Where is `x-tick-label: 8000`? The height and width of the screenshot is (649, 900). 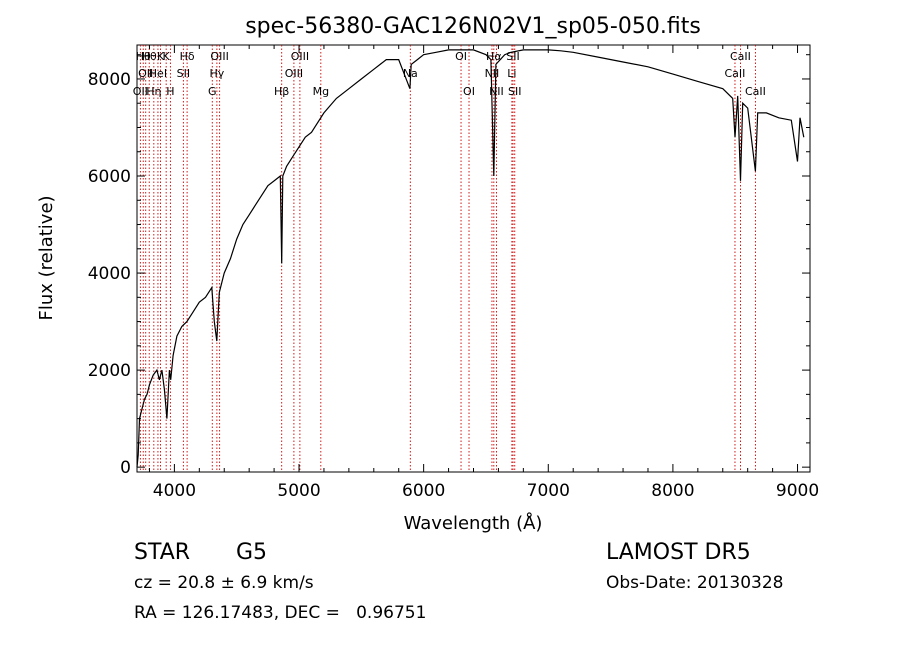 x-tick-label: 8000 is located at coordinates (672, 491).